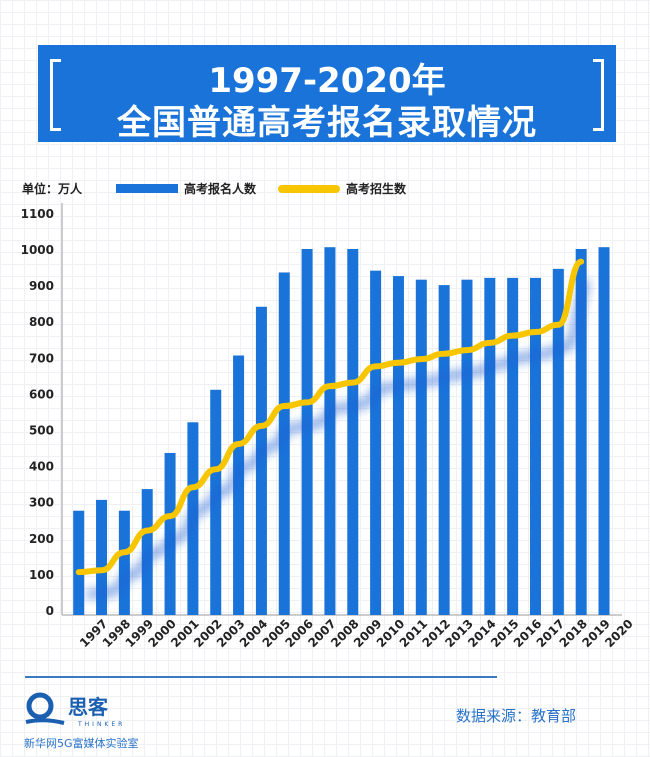  What do you see at coordinates (239, 485) in the screenshot?
I see `bar-2004` at bounding box center [239, 485].